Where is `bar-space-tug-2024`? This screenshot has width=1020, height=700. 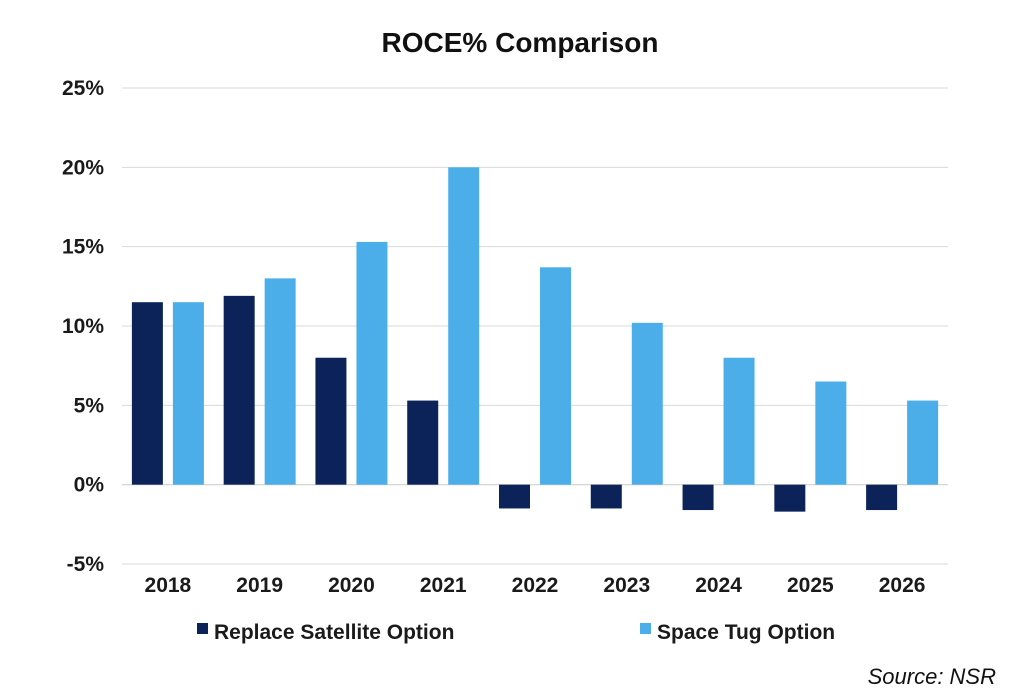 bar-space-tug-2024 is located at coordinates (739, 421).